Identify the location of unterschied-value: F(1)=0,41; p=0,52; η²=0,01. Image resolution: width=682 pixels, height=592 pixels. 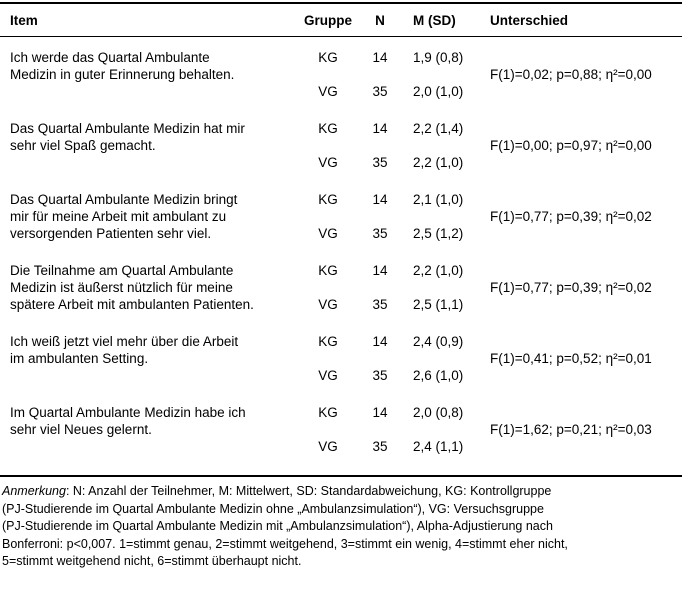
(571, 358).